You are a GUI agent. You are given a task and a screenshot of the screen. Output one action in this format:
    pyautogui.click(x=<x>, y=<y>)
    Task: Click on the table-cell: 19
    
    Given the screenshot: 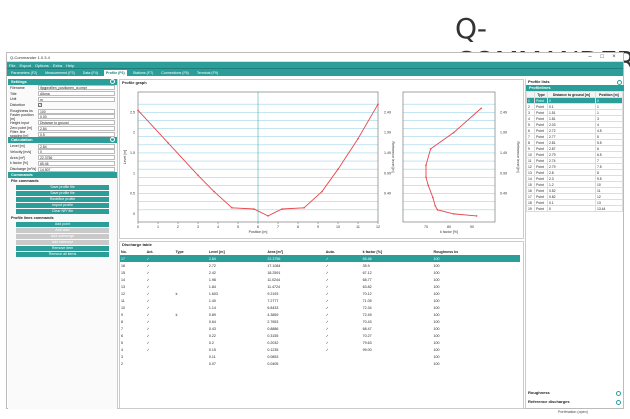 What is the action you would take?
    pyautogui.click(x=530, y=208)
    